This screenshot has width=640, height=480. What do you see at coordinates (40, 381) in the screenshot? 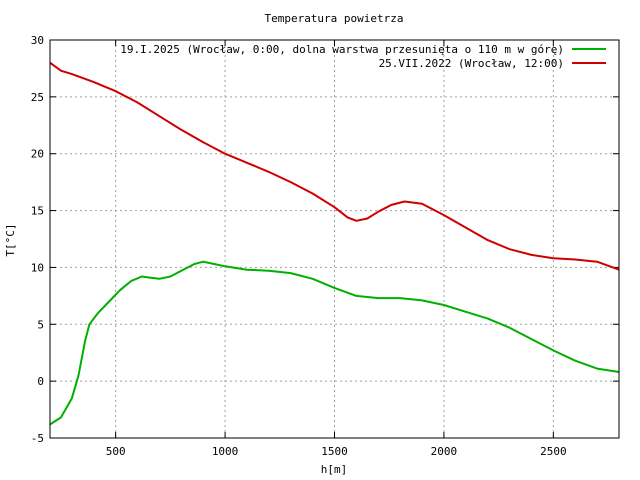
I see `y-tick-label: 0` at bounding box center [40, 381].